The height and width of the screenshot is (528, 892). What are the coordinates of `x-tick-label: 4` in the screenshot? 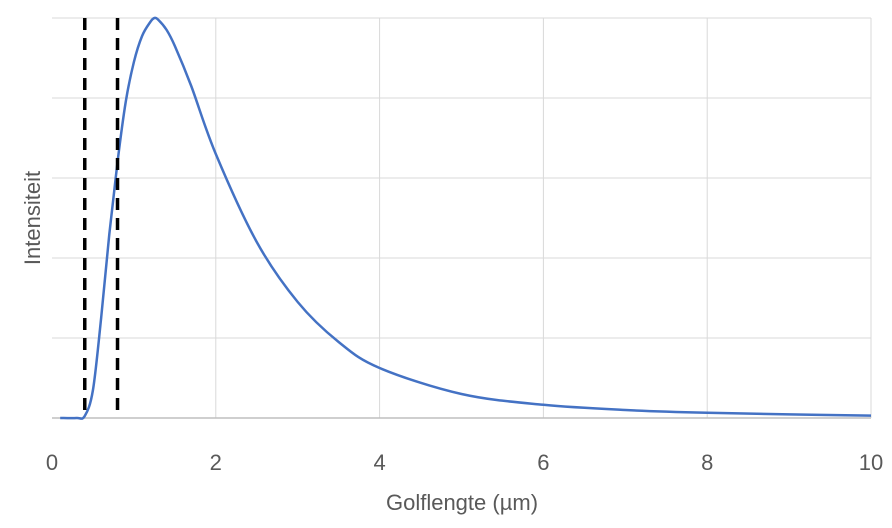 It's located at (379, 462).